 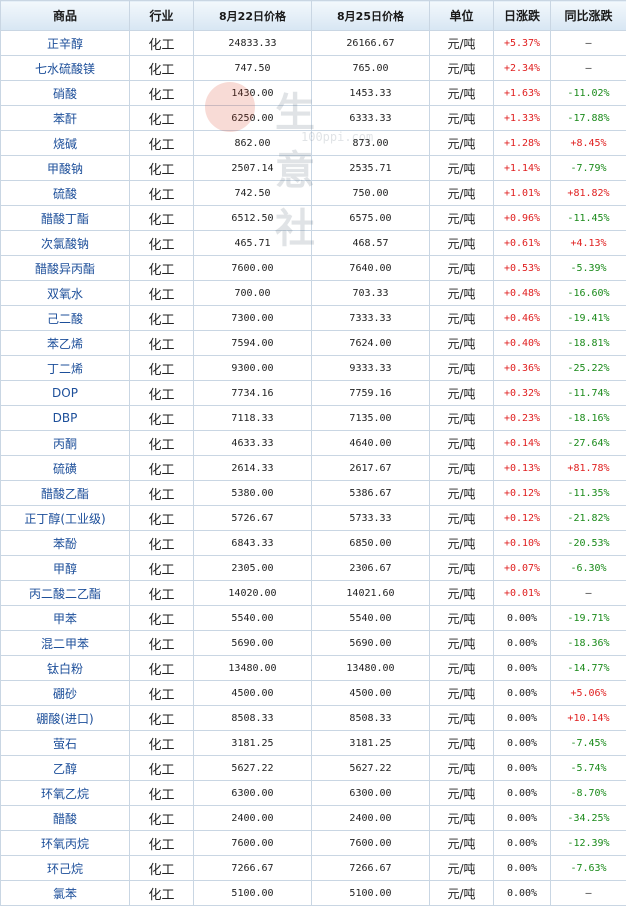 What do you see at coordinates (252, 768) in the screenshot?
I see `price-date1-cell: 5627.22` at bounding box center [252, 768].